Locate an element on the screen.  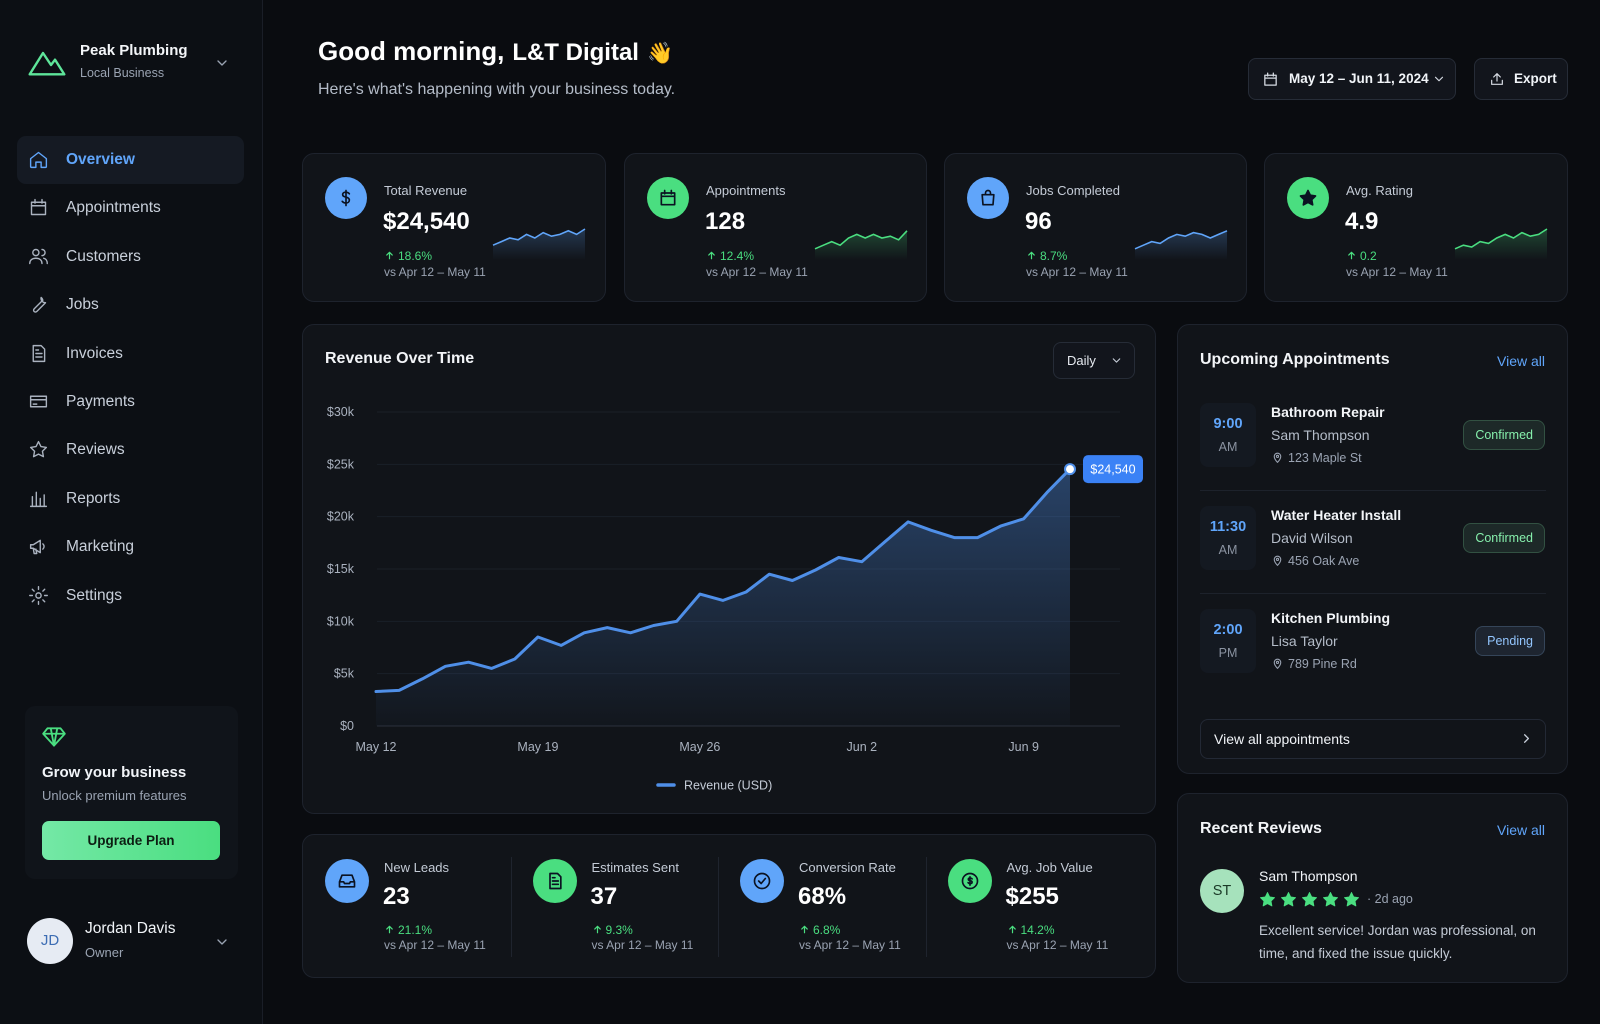
kpi-value: 128 is located at coordinates (725, 221).